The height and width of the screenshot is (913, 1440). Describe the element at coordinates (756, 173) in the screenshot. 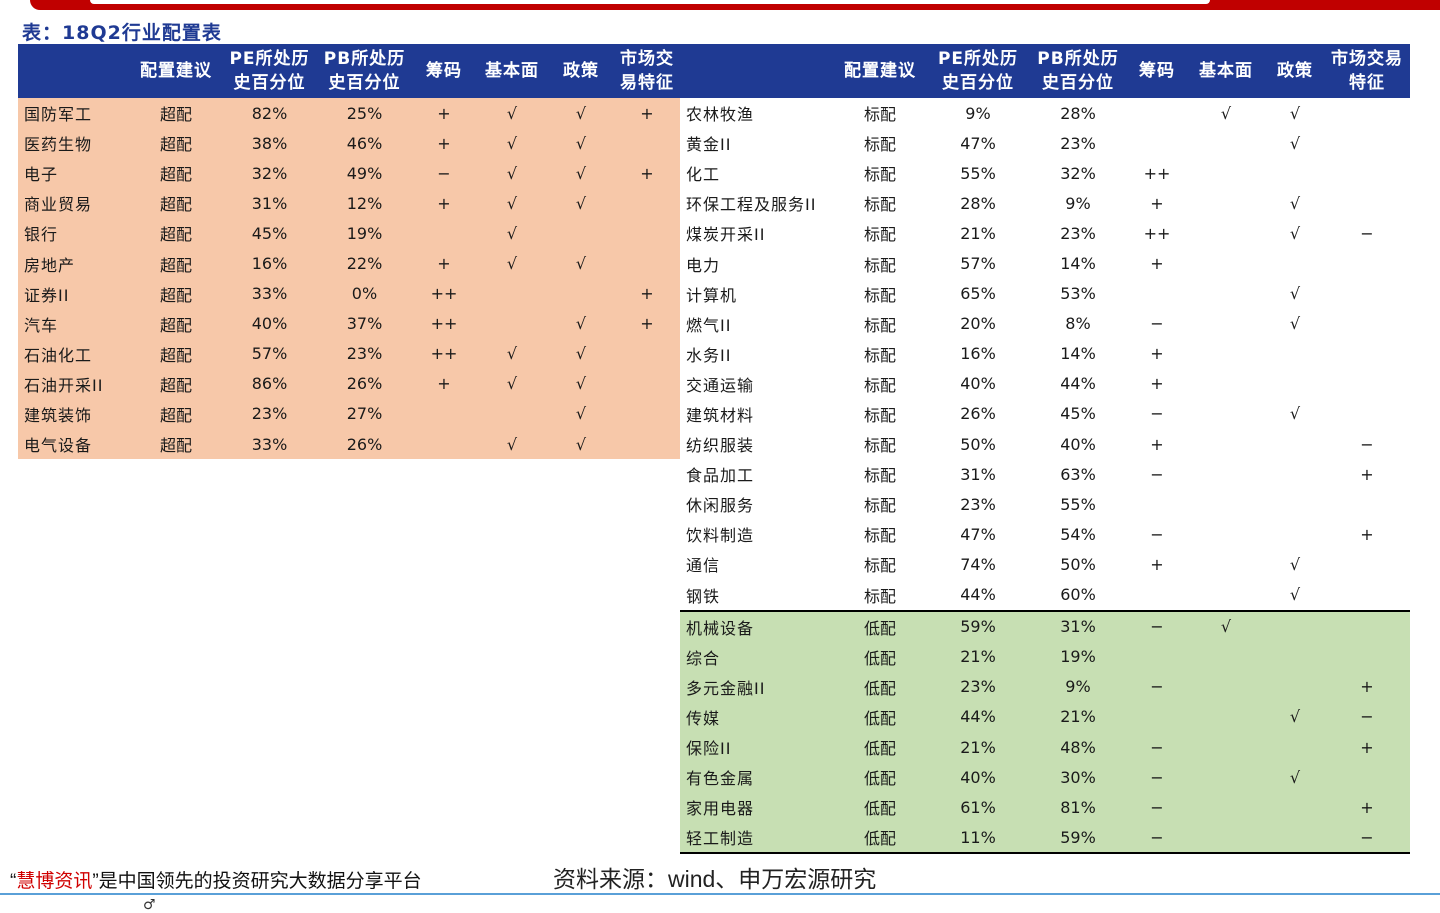

I see `cell-industry: 化工` at that location.